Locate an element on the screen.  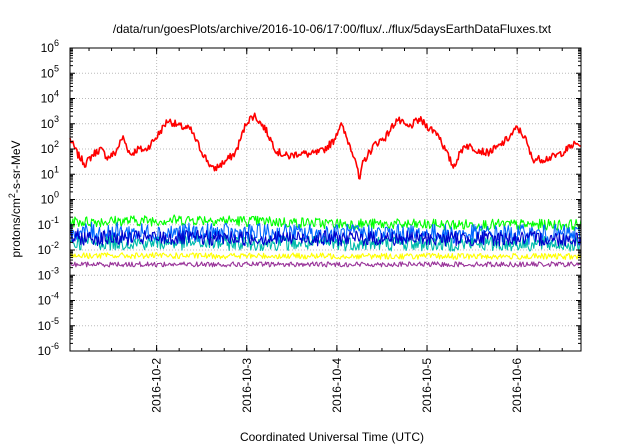
y-tick-label: 10⁵ is located at coordinates (50, 71).